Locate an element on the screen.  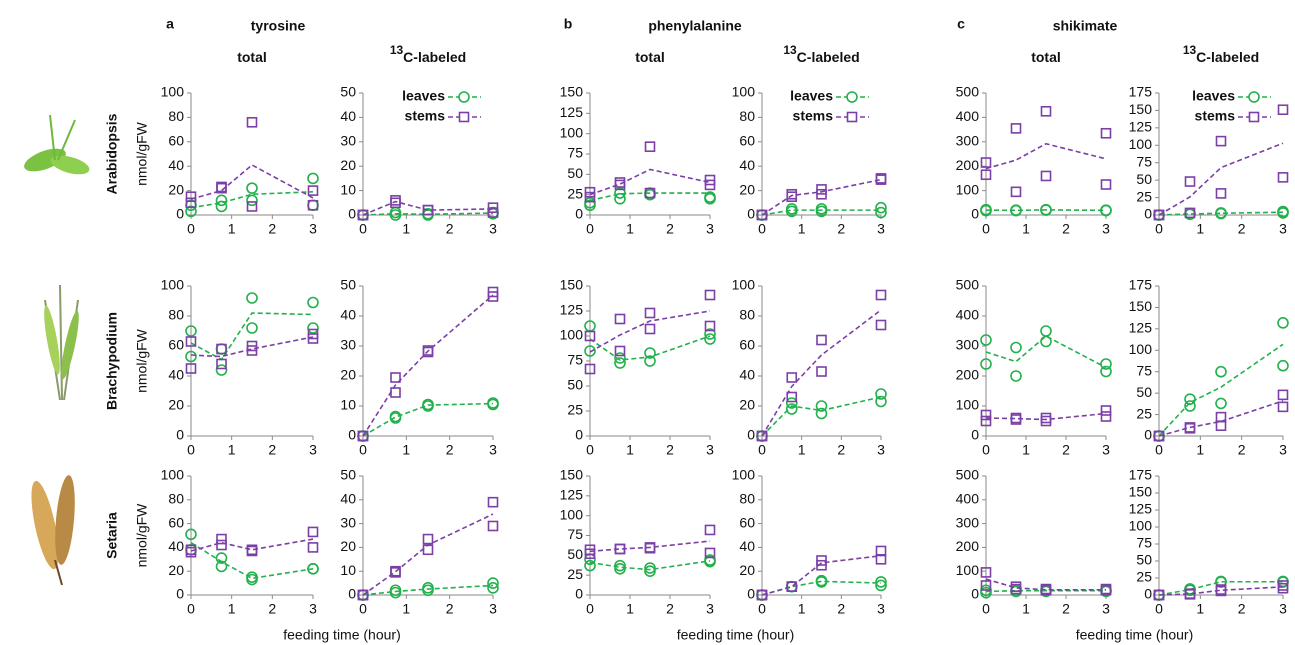
y-tick-label: 25 is located at coordinates (575, 410).